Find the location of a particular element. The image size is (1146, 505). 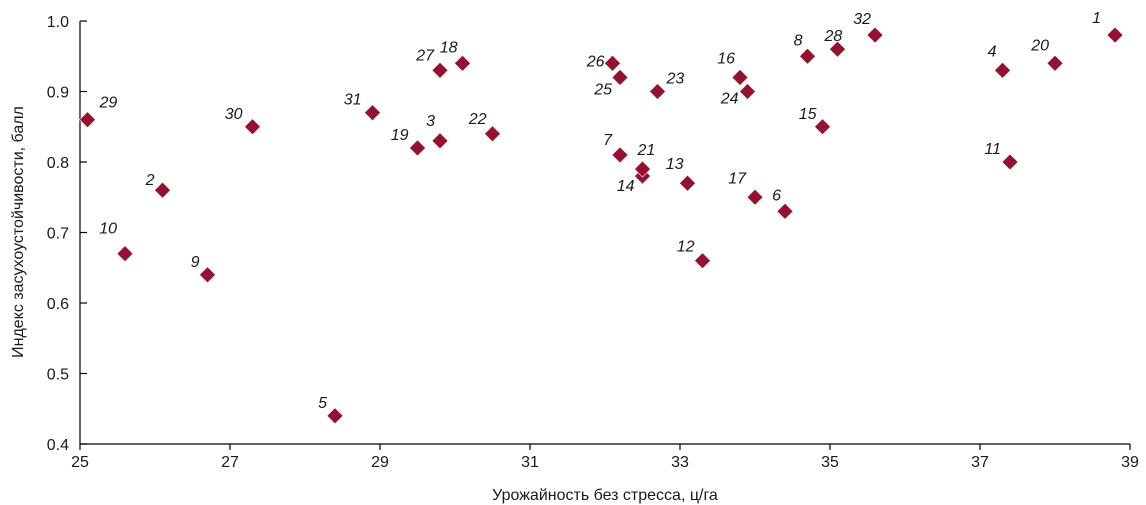

point-label: 4 is located at coordinates (992, 51).